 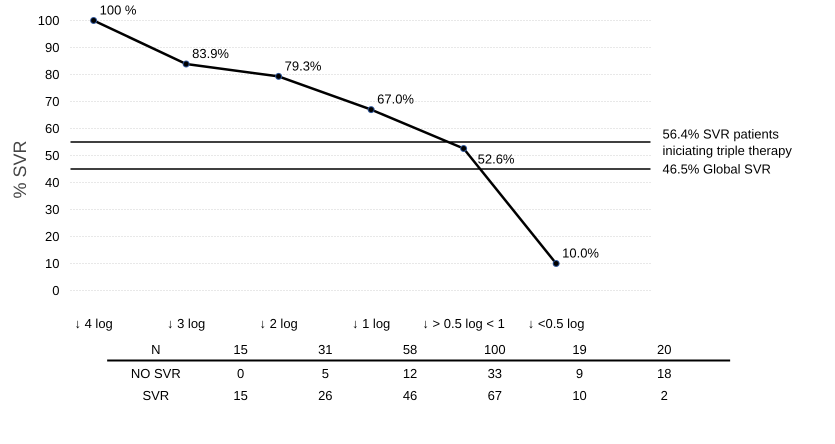 I want to click on text: N, so click(x=156, y=349).